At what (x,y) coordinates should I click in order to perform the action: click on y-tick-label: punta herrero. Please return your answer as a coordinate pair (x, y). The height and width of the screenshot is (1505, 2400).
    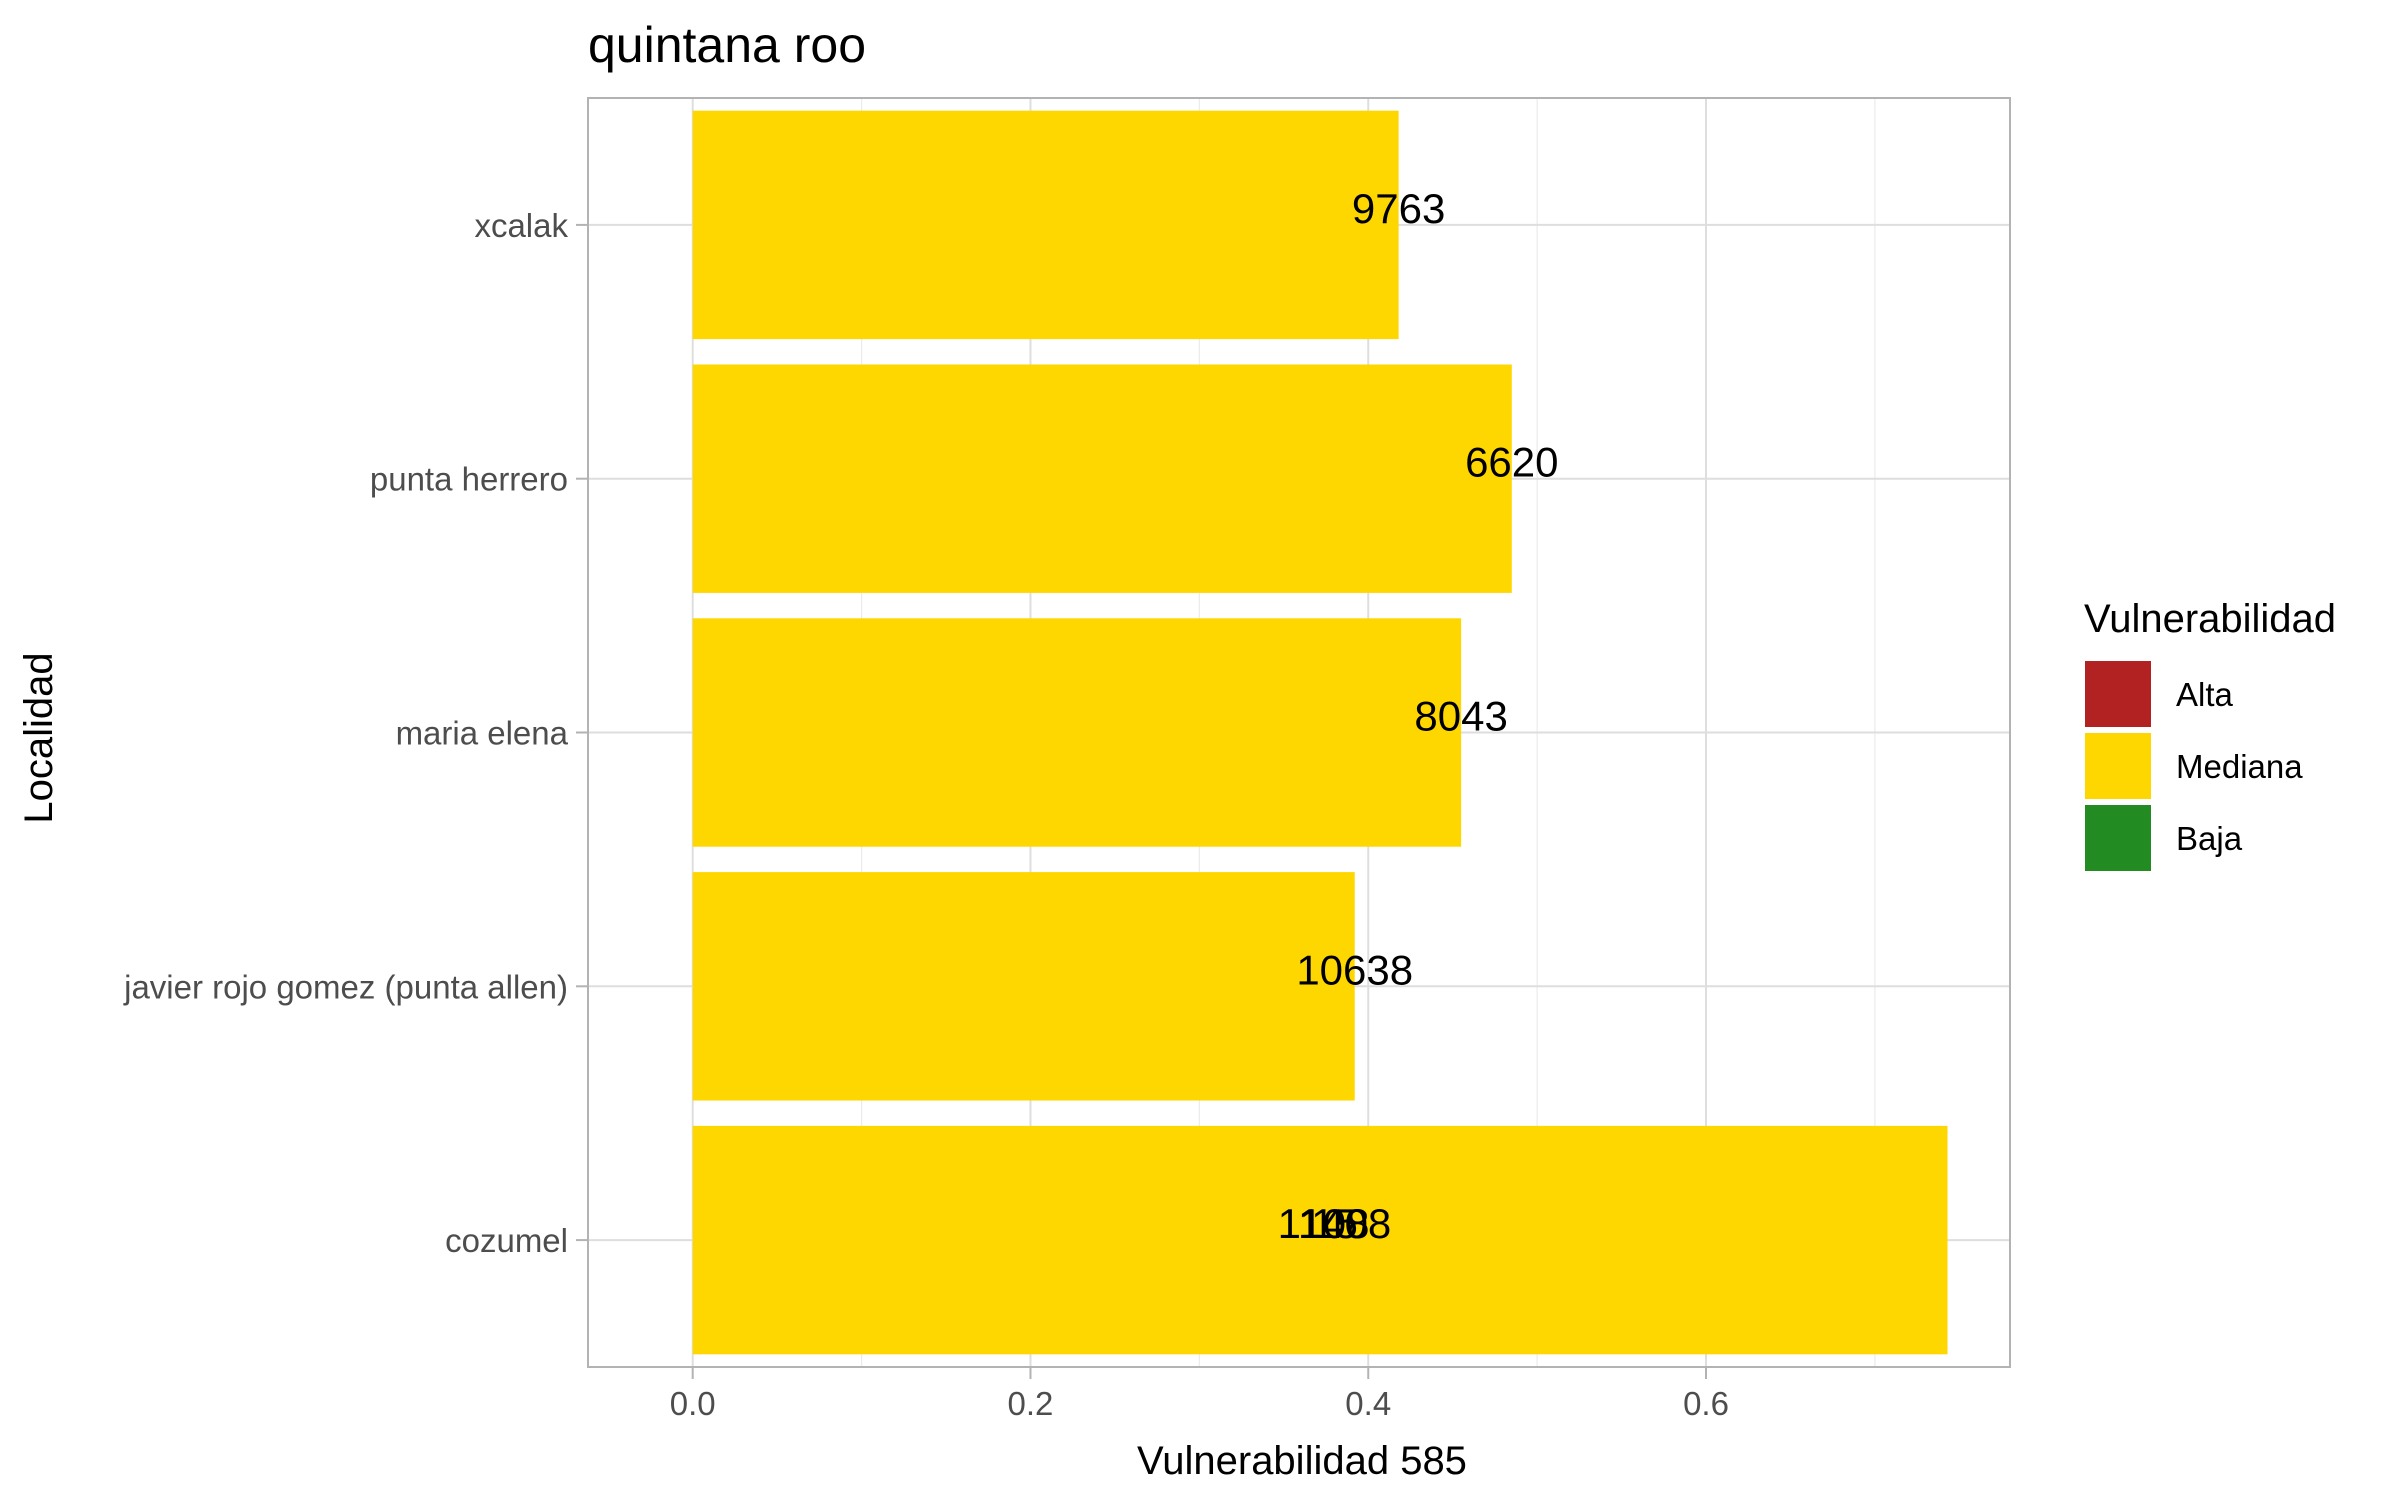
    Looking at the image, I should click on (469, 479).